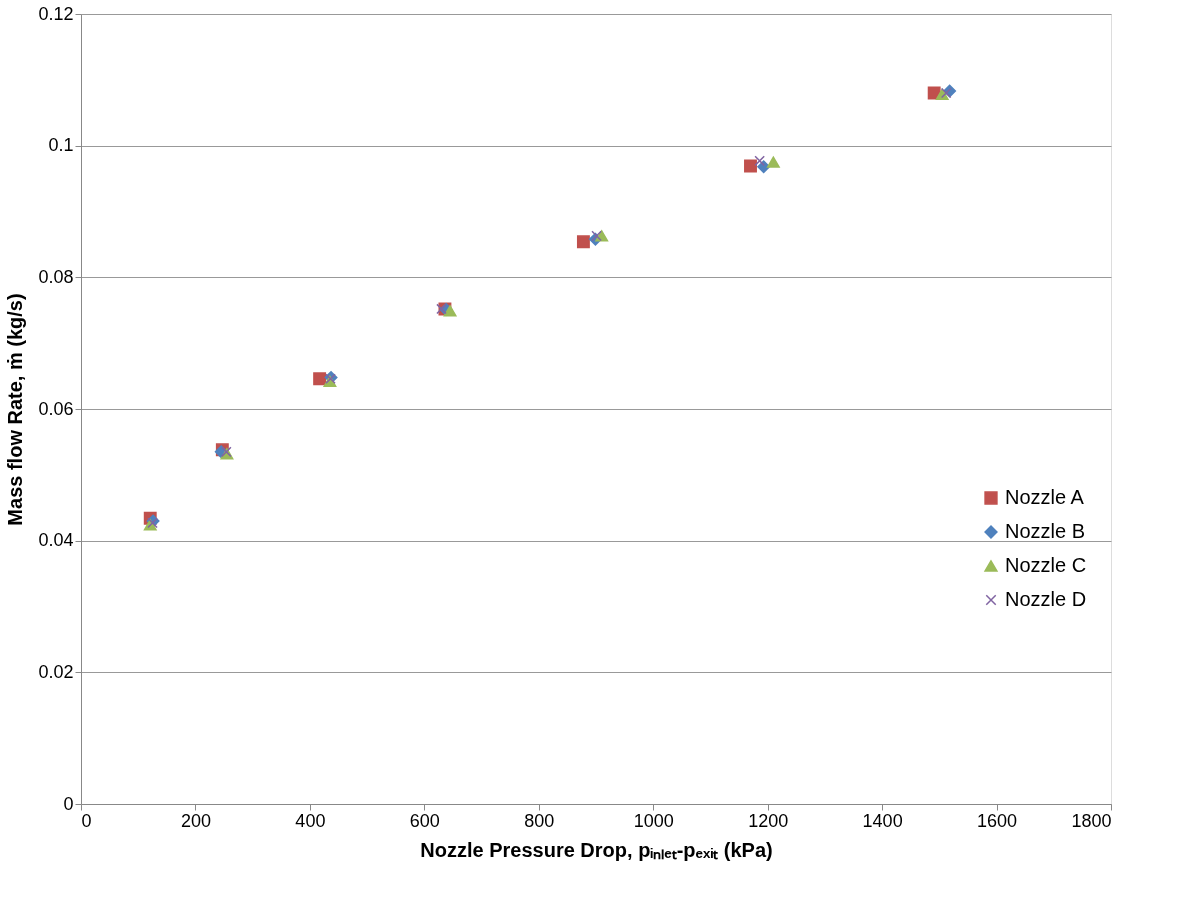 Image resolution: width=1190 pixels, height=899 pixels. I want to click on x-tick-label: 200, so click(195, 820).